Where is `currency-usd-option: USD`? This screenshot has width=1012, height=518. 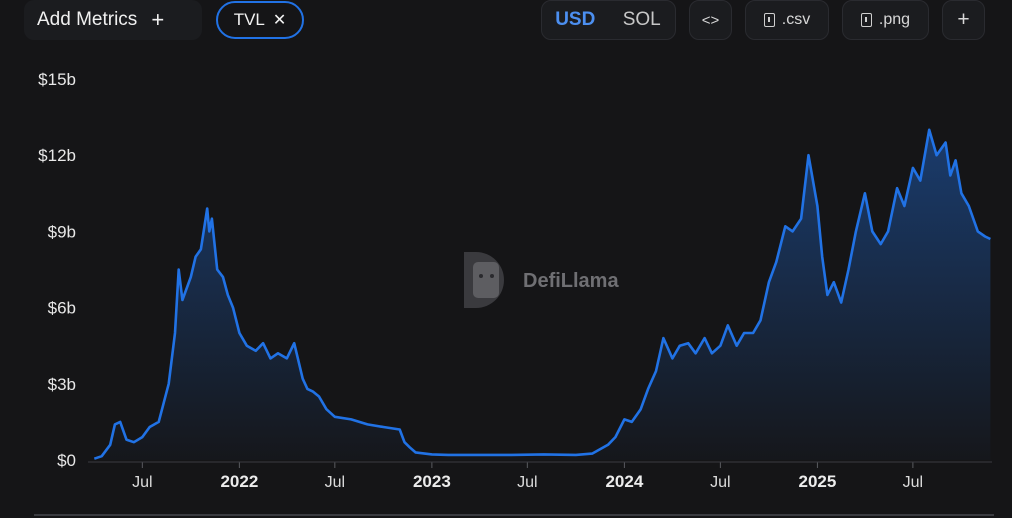 currency-usd-option: USD is located at coordinates (575, 19).